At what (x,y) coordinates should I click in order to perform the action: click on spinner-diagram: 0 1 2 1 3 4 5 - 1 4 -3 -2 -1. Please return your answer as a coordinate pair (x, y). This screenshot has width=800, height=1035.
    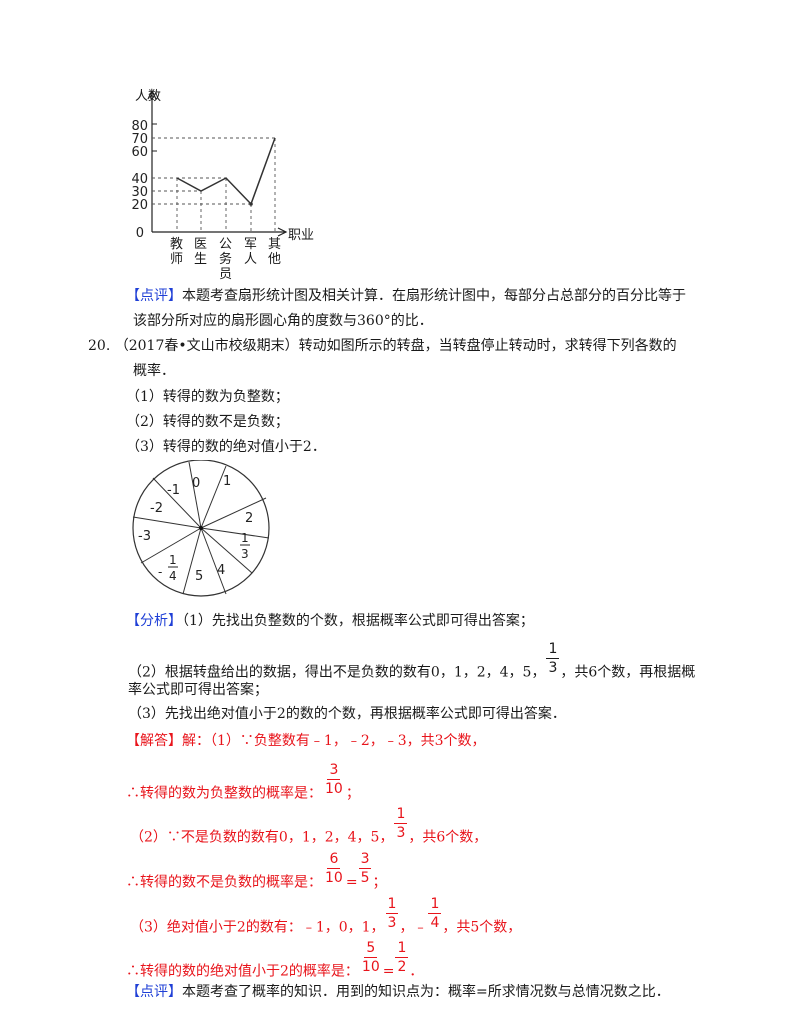
    Looking at the image, I should click on (203, 529).